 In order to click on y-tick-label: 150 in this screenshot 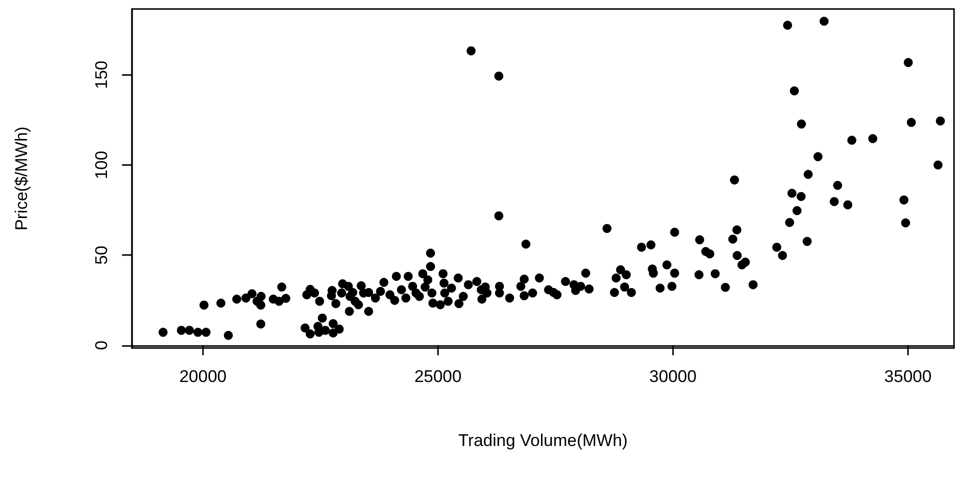, I will do `click(101, 75)`.